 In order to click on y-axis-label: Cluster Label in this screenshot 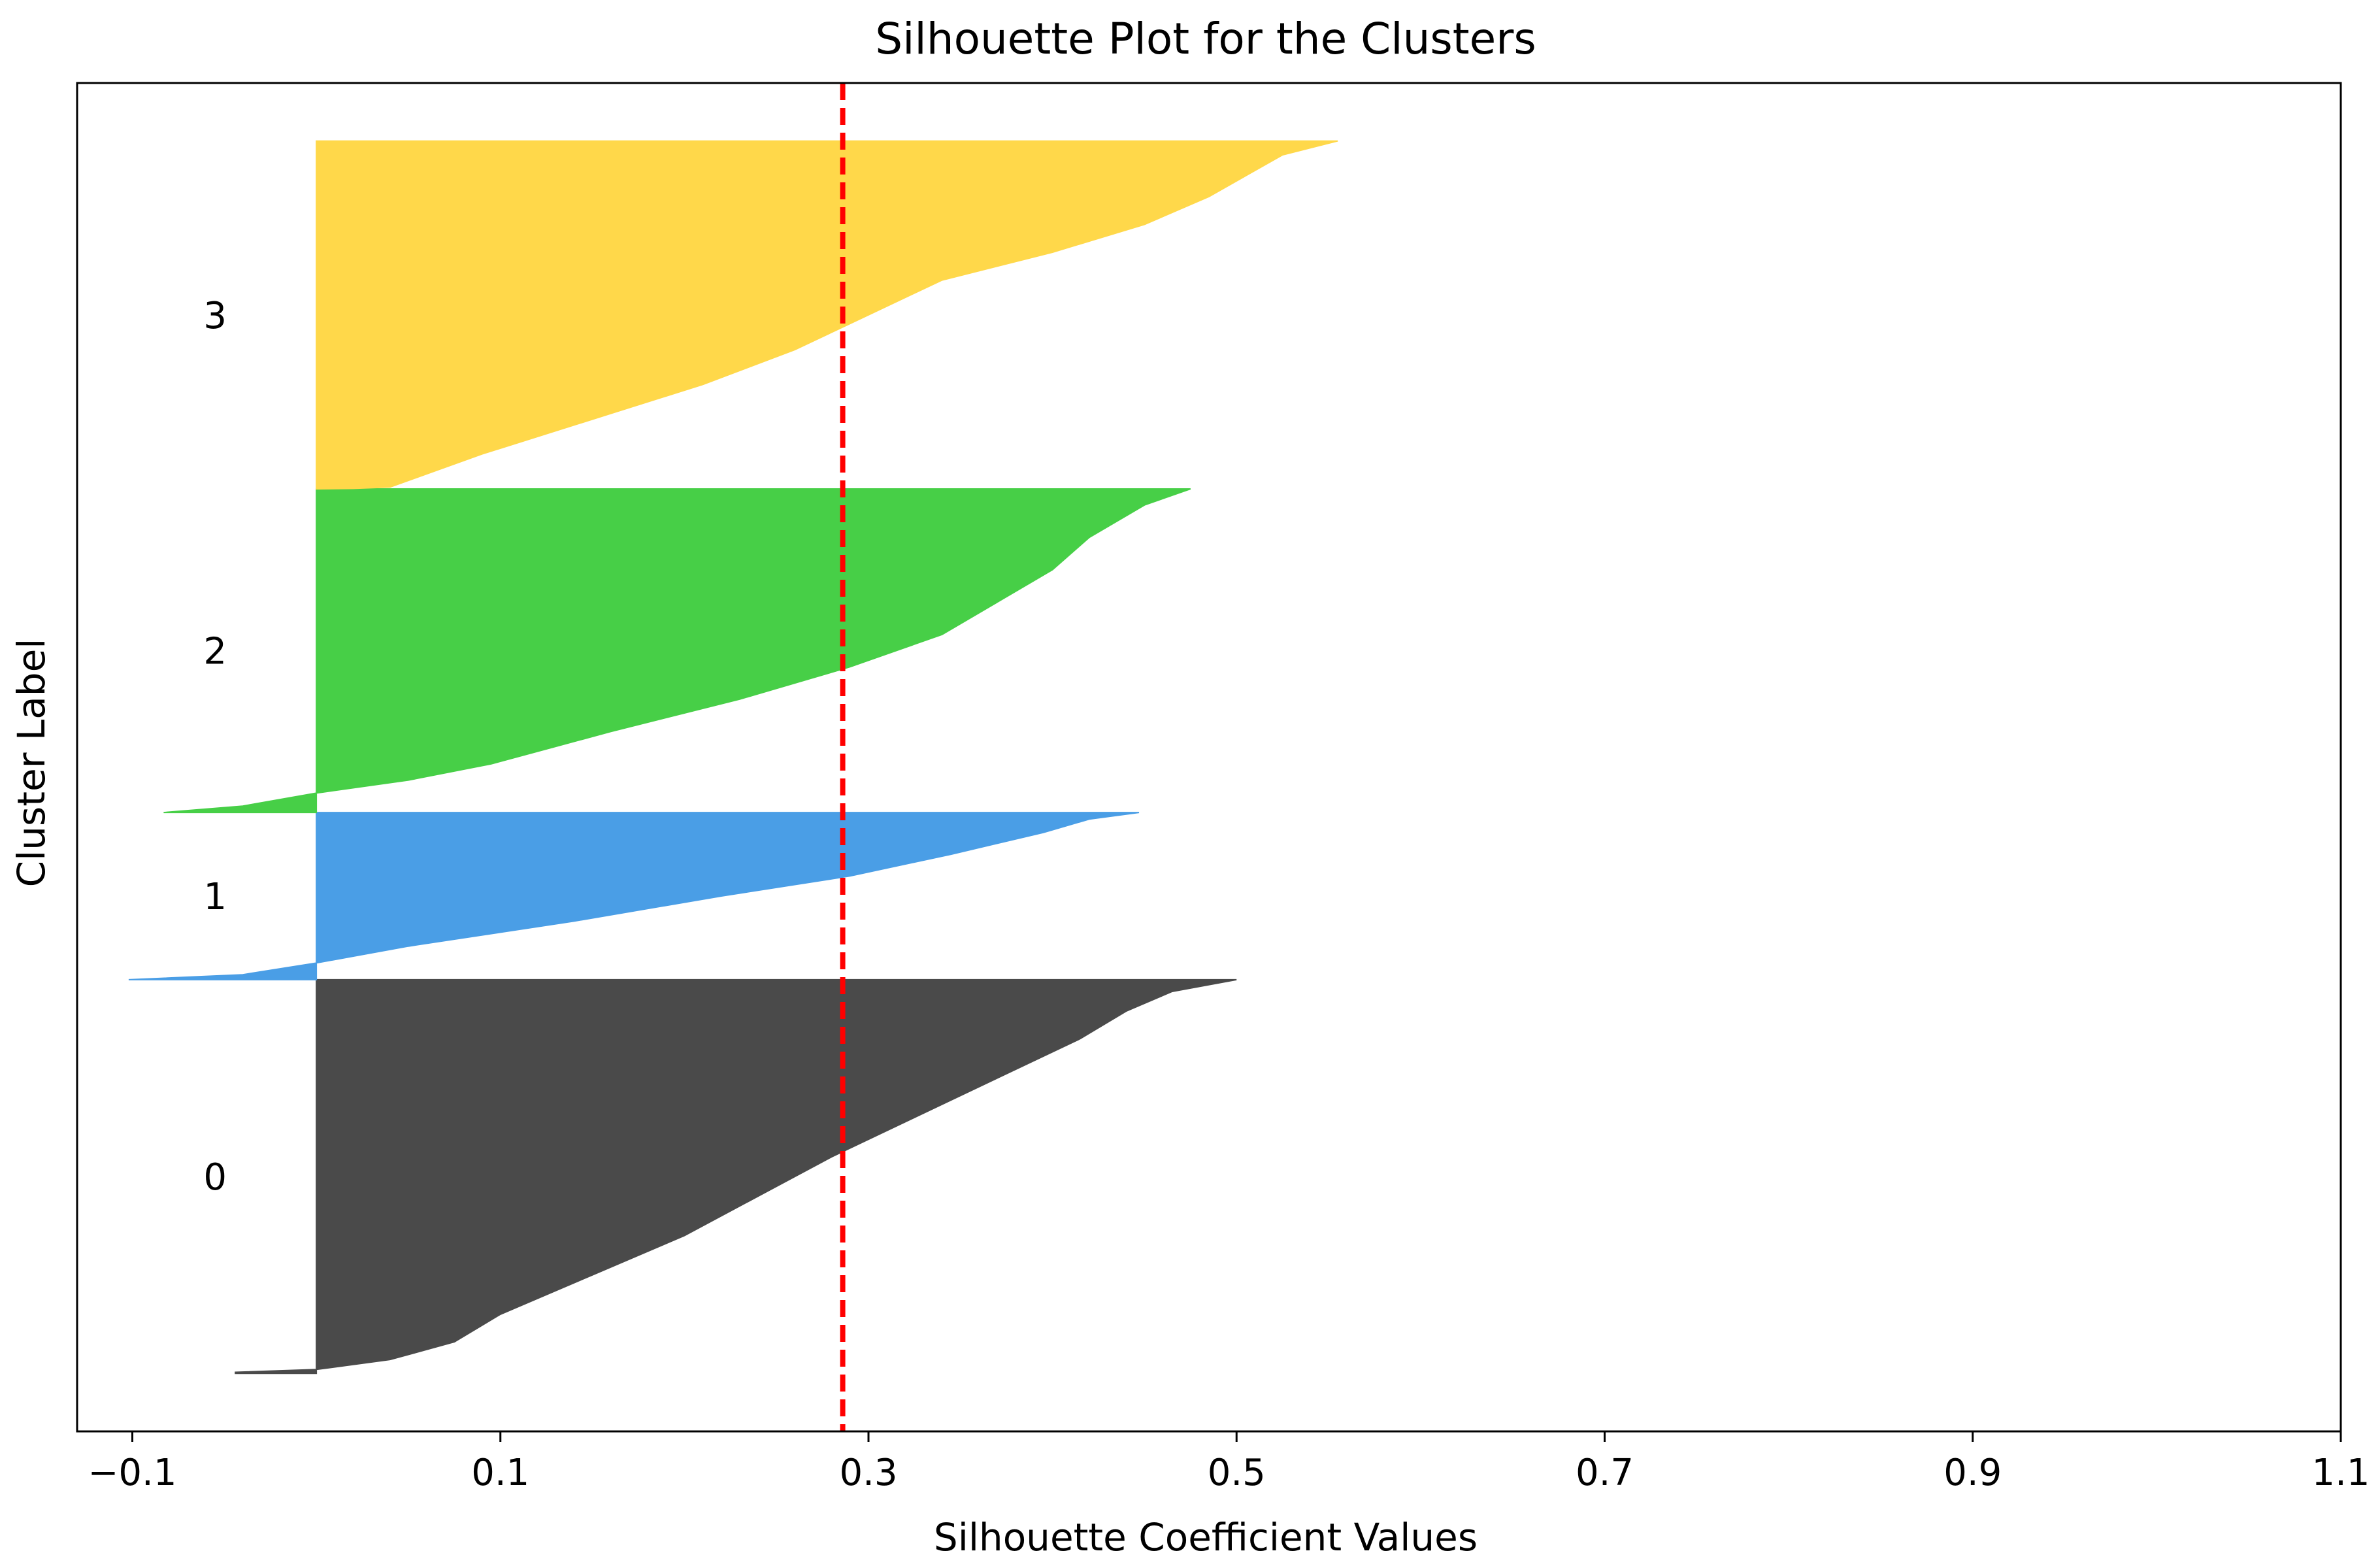, I will do `click(31, 763)`.